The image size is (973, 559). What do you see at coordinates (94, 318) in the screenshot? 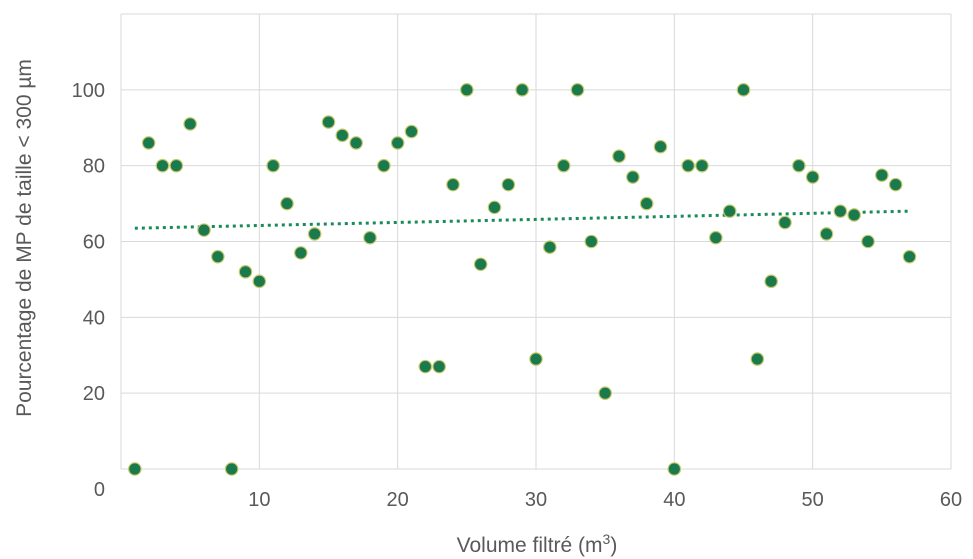
I see `y-tick-label: 40` at bounding box center [94, 318].